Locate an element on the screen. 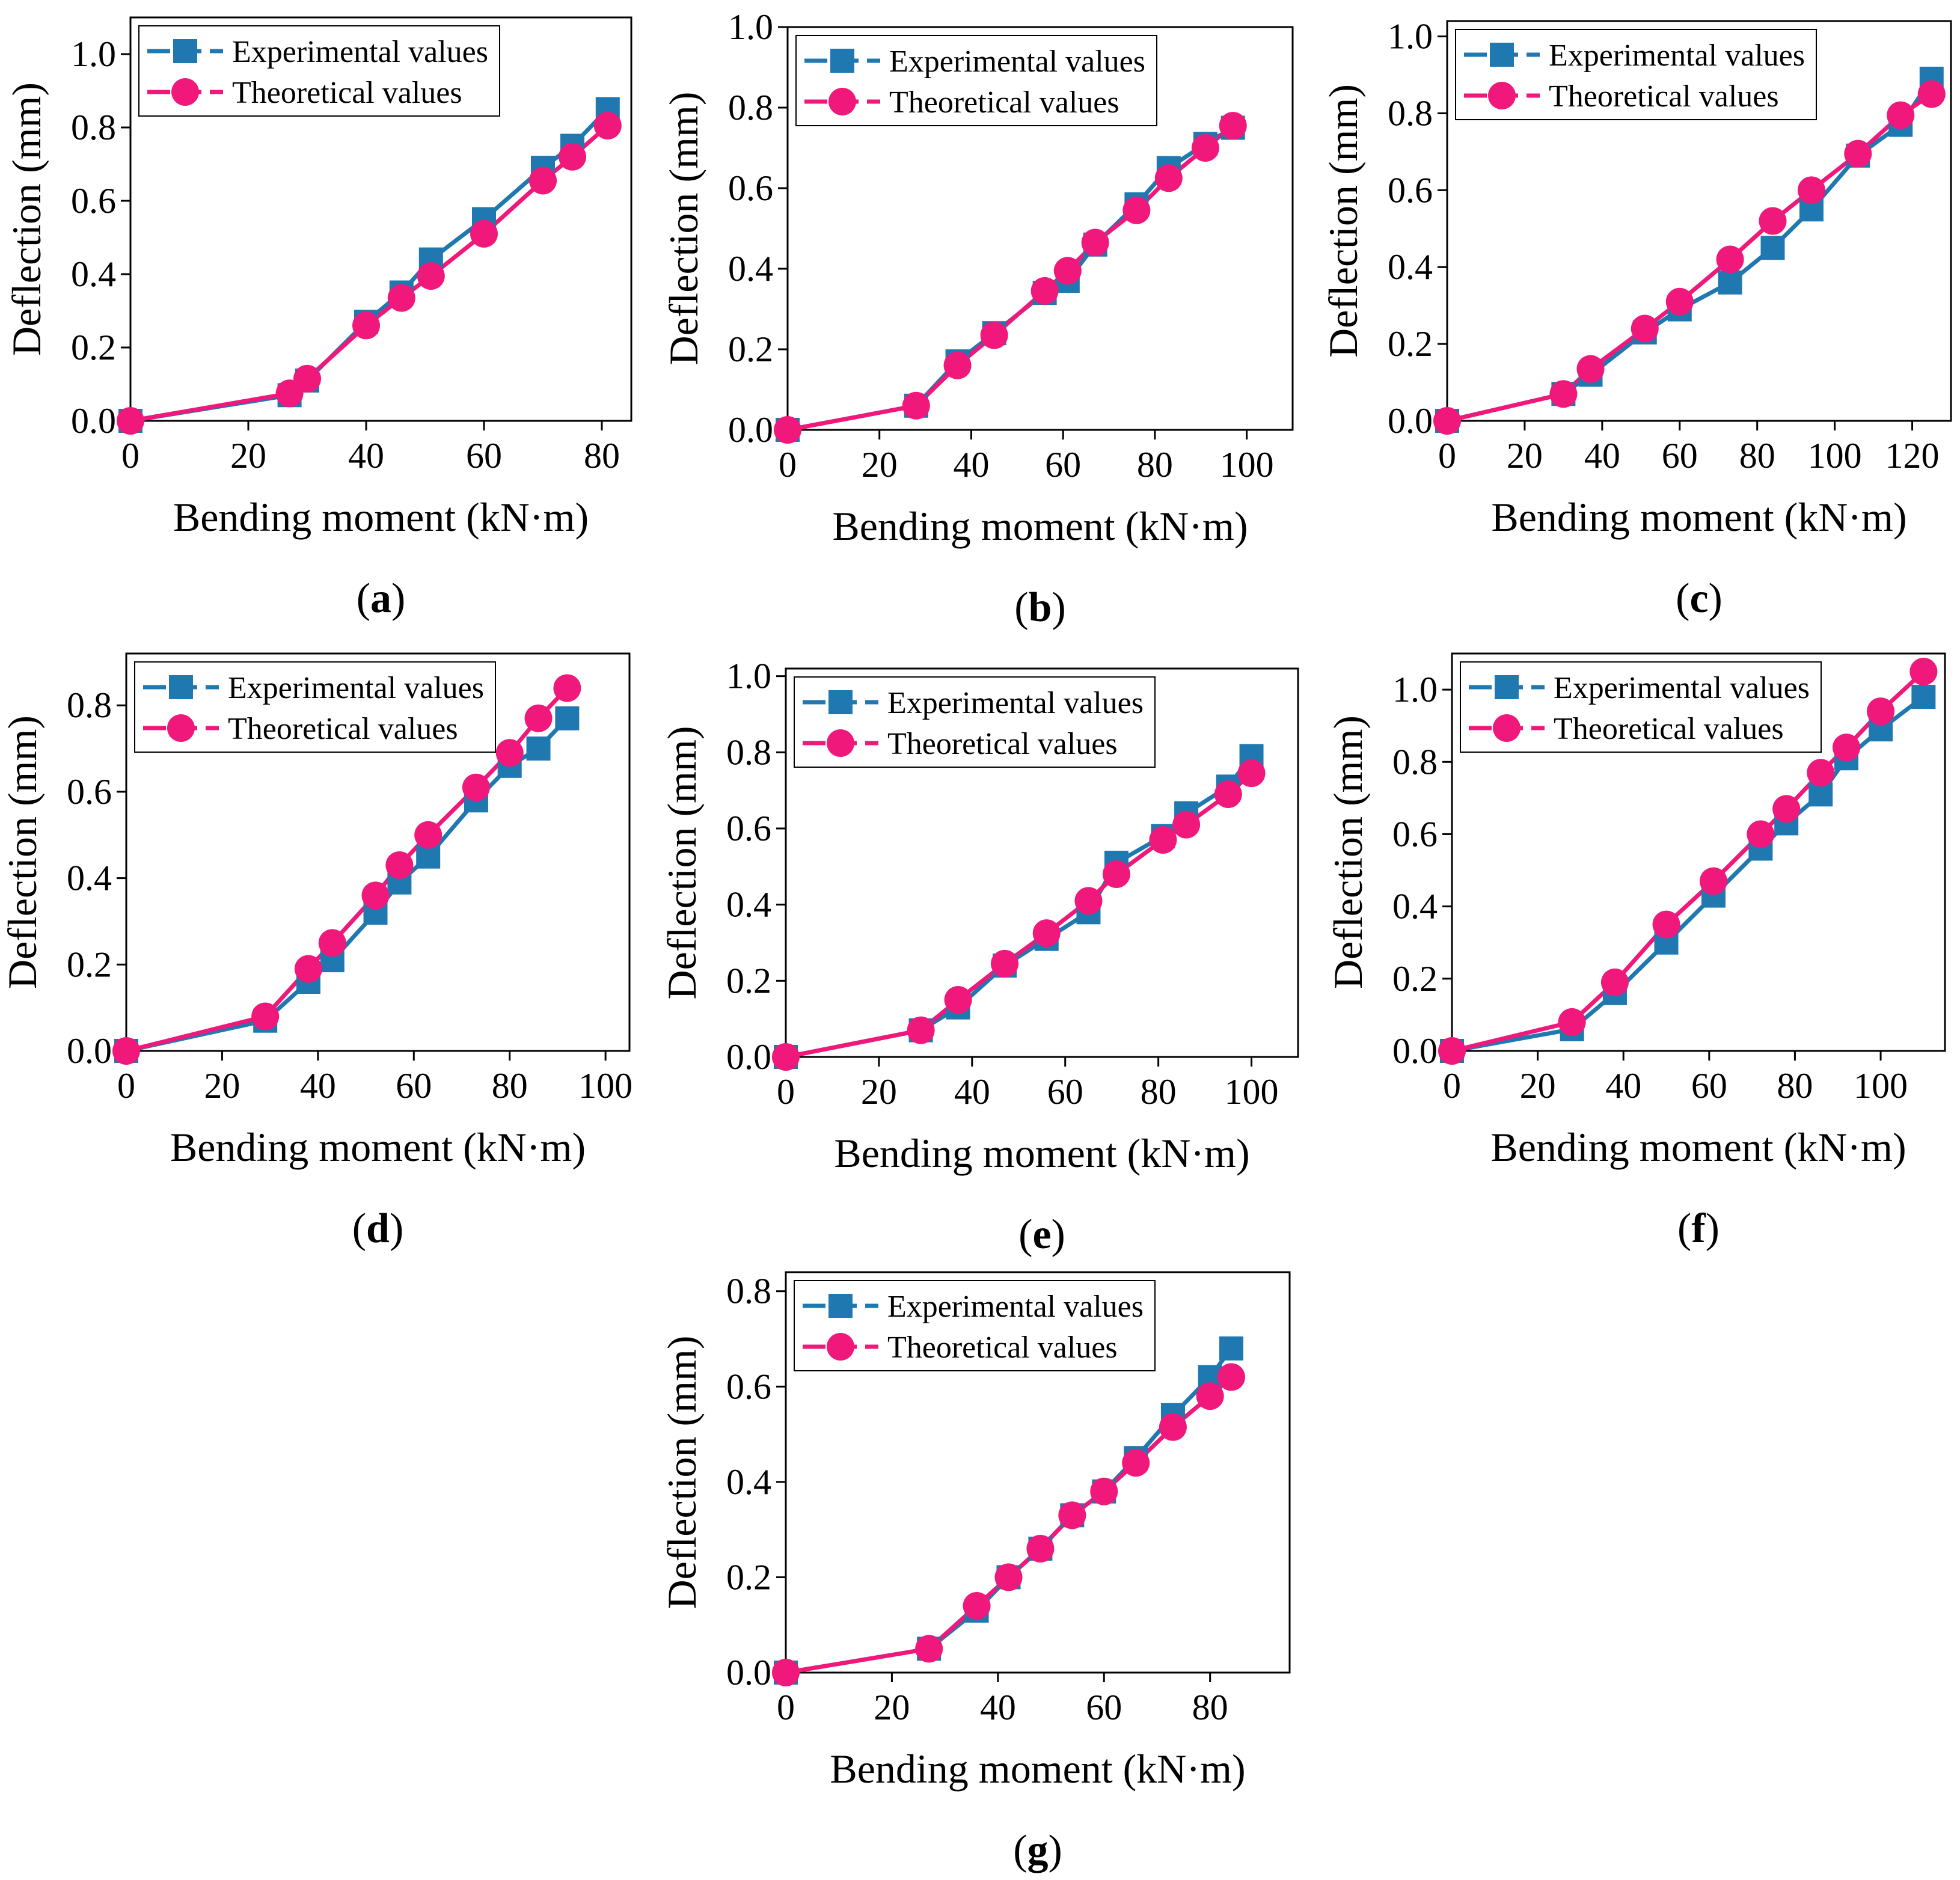  x-axis-title: Bending moment (kN·m) is located at coordinates (1698, 517).